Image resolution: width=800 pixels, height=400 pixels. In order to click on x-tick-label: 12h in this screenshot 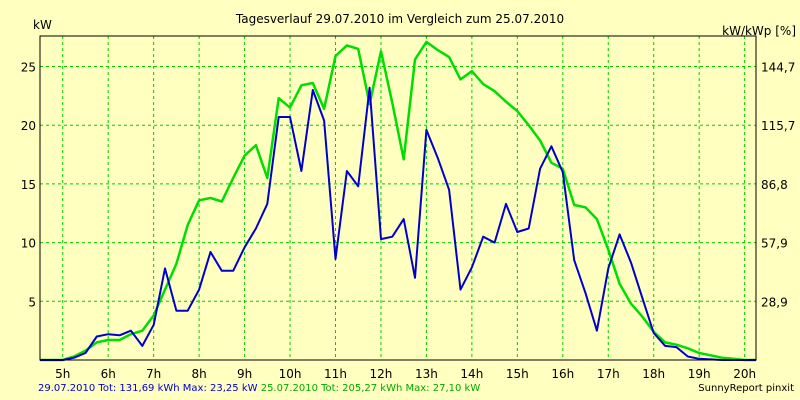, I will do `click(381, 374)`.